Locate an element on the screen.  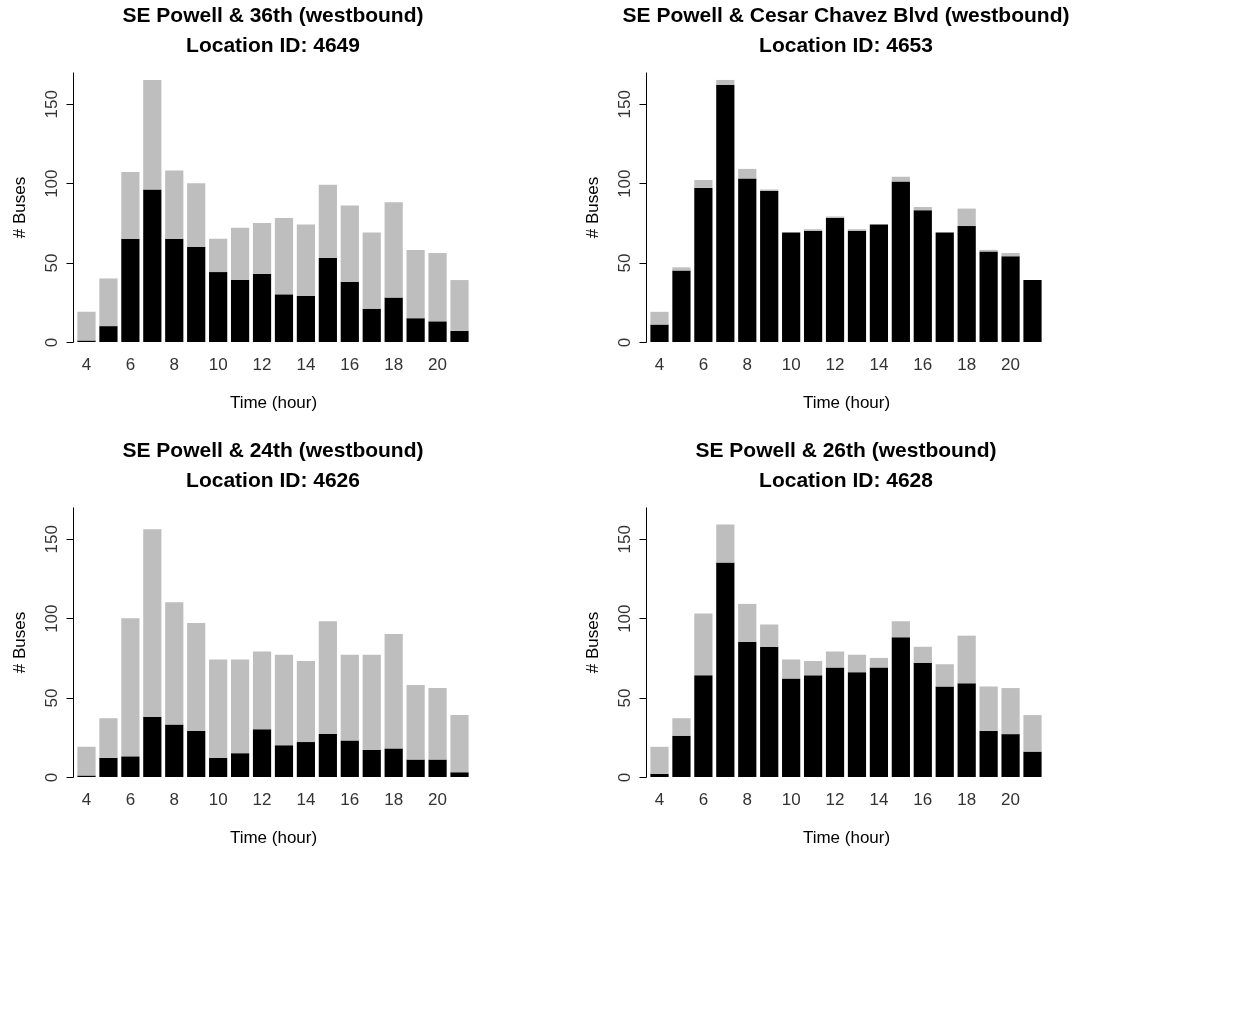
chart-title: SE Powell & 36th (westbound) is located at coordinates (273, 14).